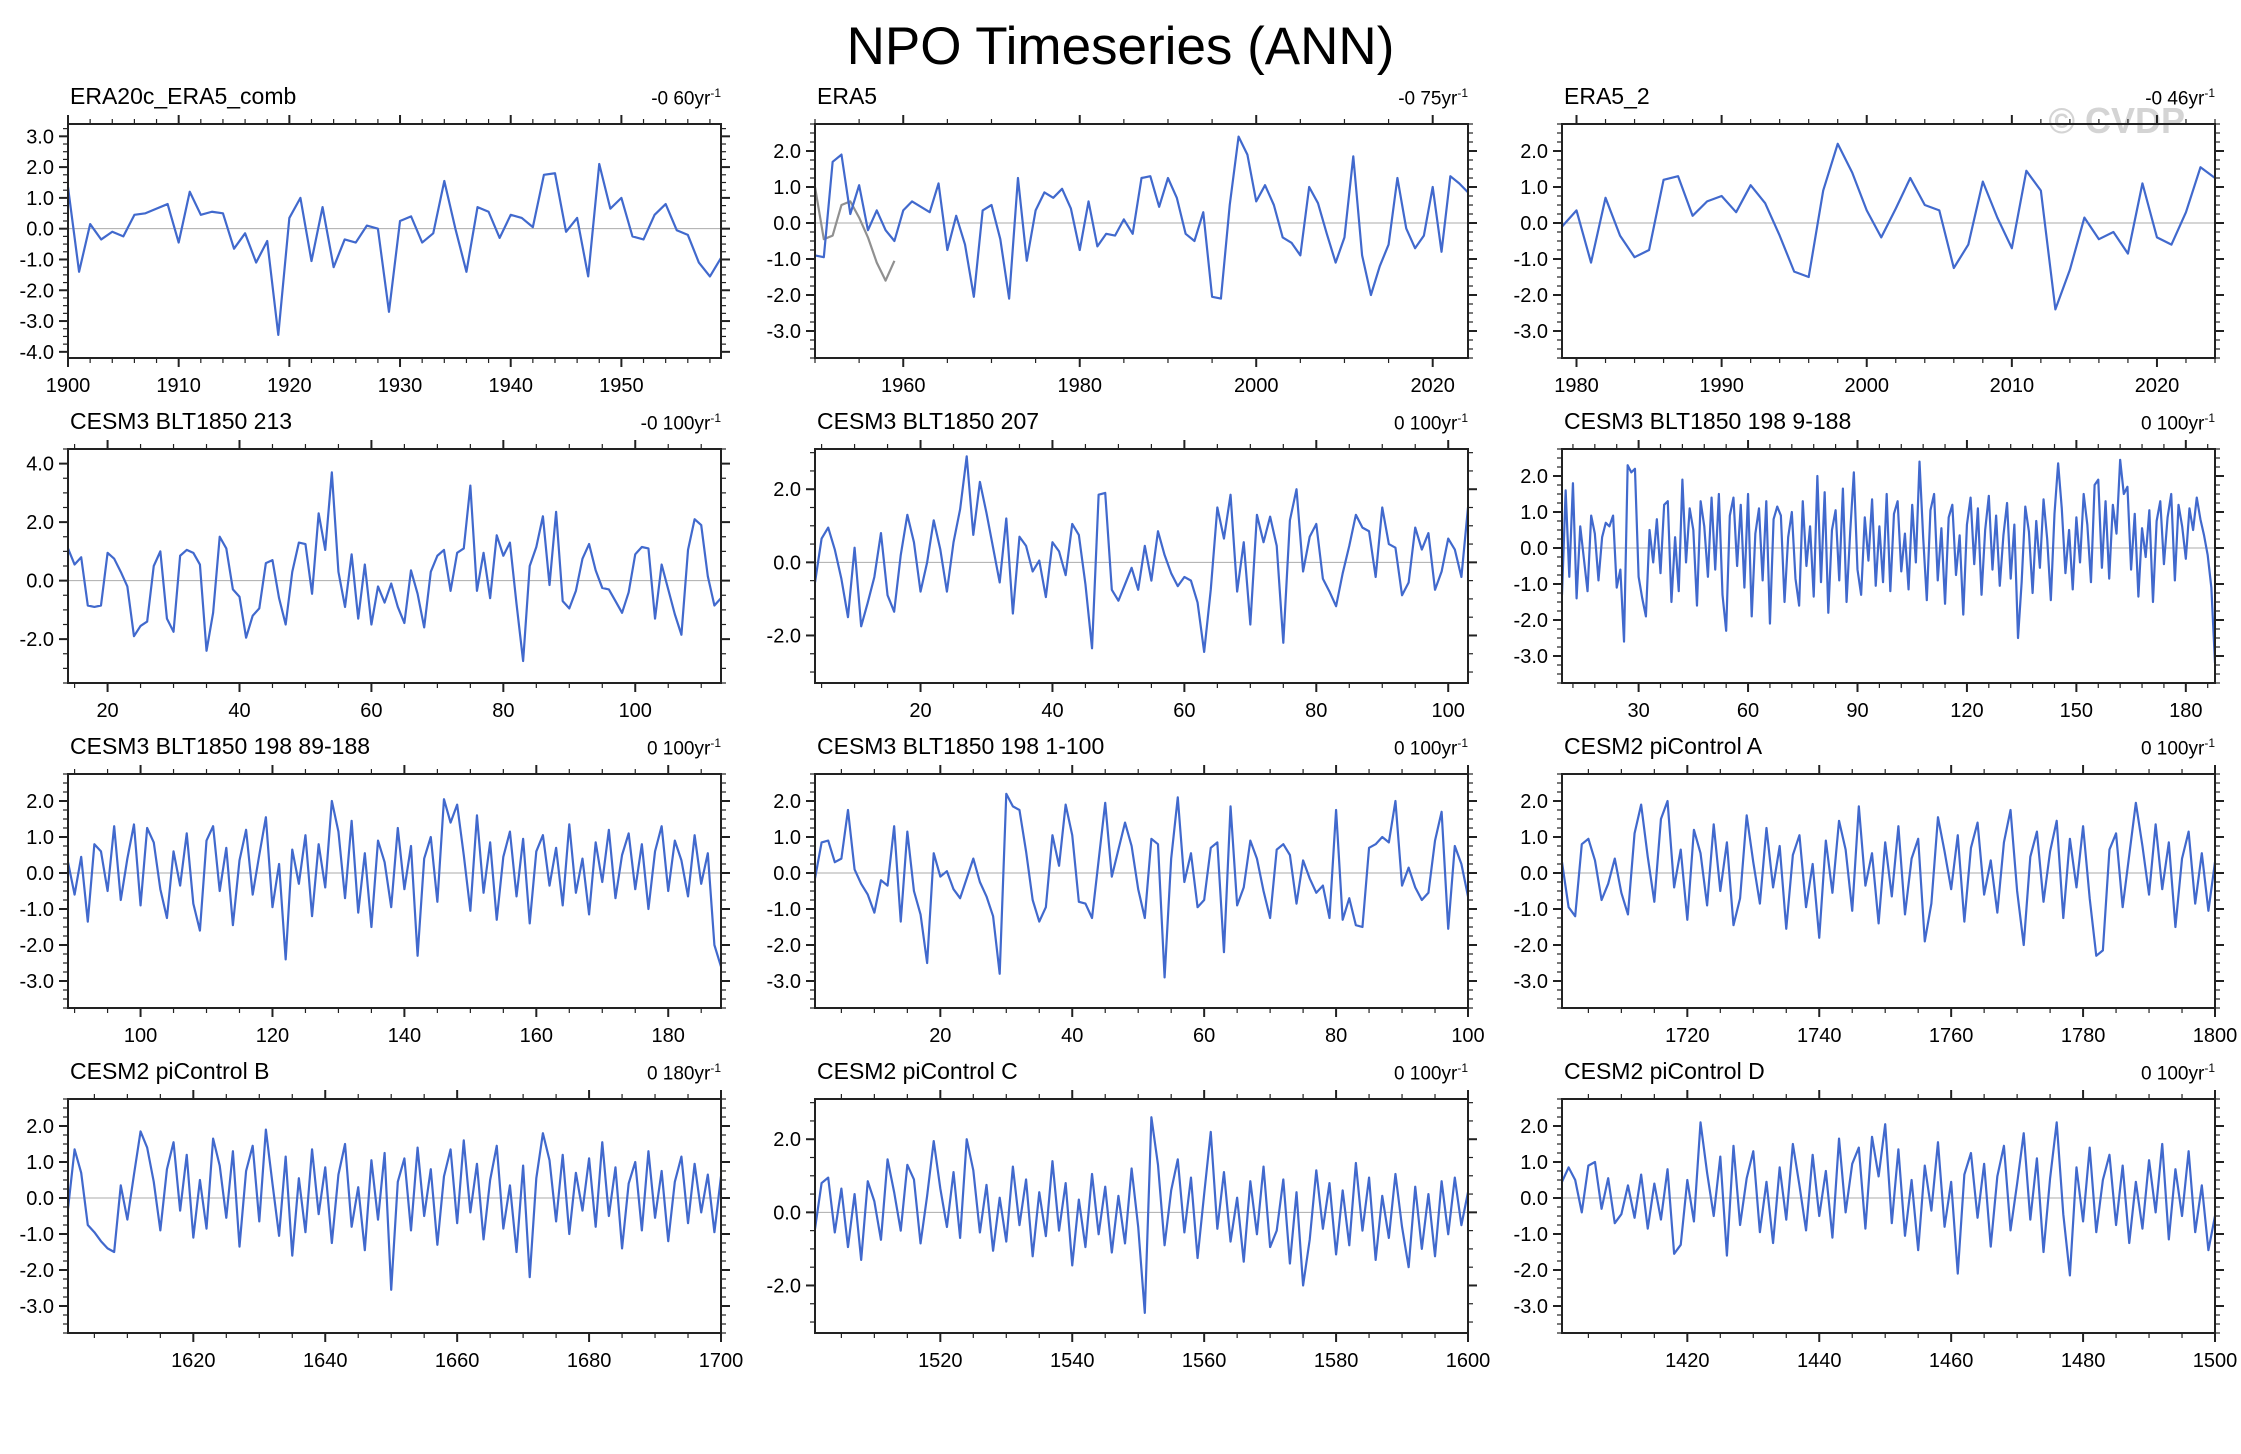 The width and height of the screenshot is (2241, 1454). Describe the element at coordinates (1122, 581) in the screenshot. I see `timeseries-plot: 20 40 60 80 100 2.0 0.0 -2.0` at that location.